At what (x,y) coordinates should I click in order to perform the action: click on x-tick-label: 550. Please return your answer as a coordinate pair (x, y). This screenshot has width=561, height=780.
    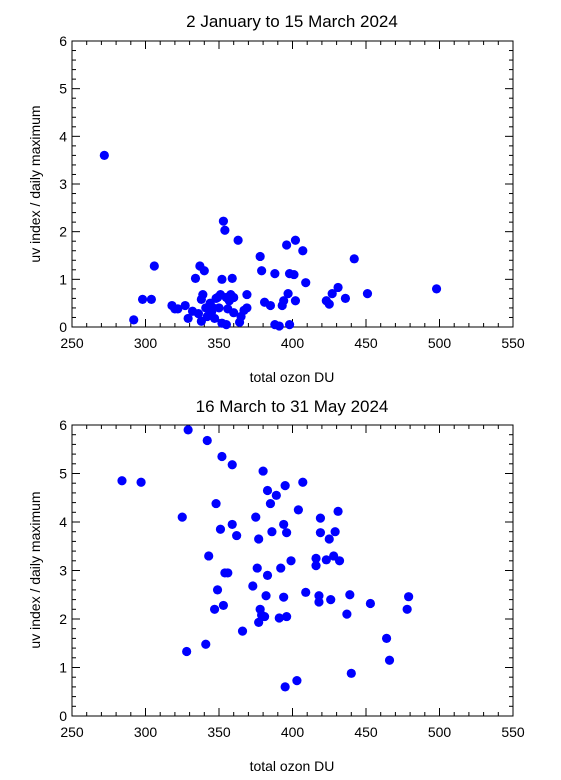
    Looking at the image, I should click on (513, 732).